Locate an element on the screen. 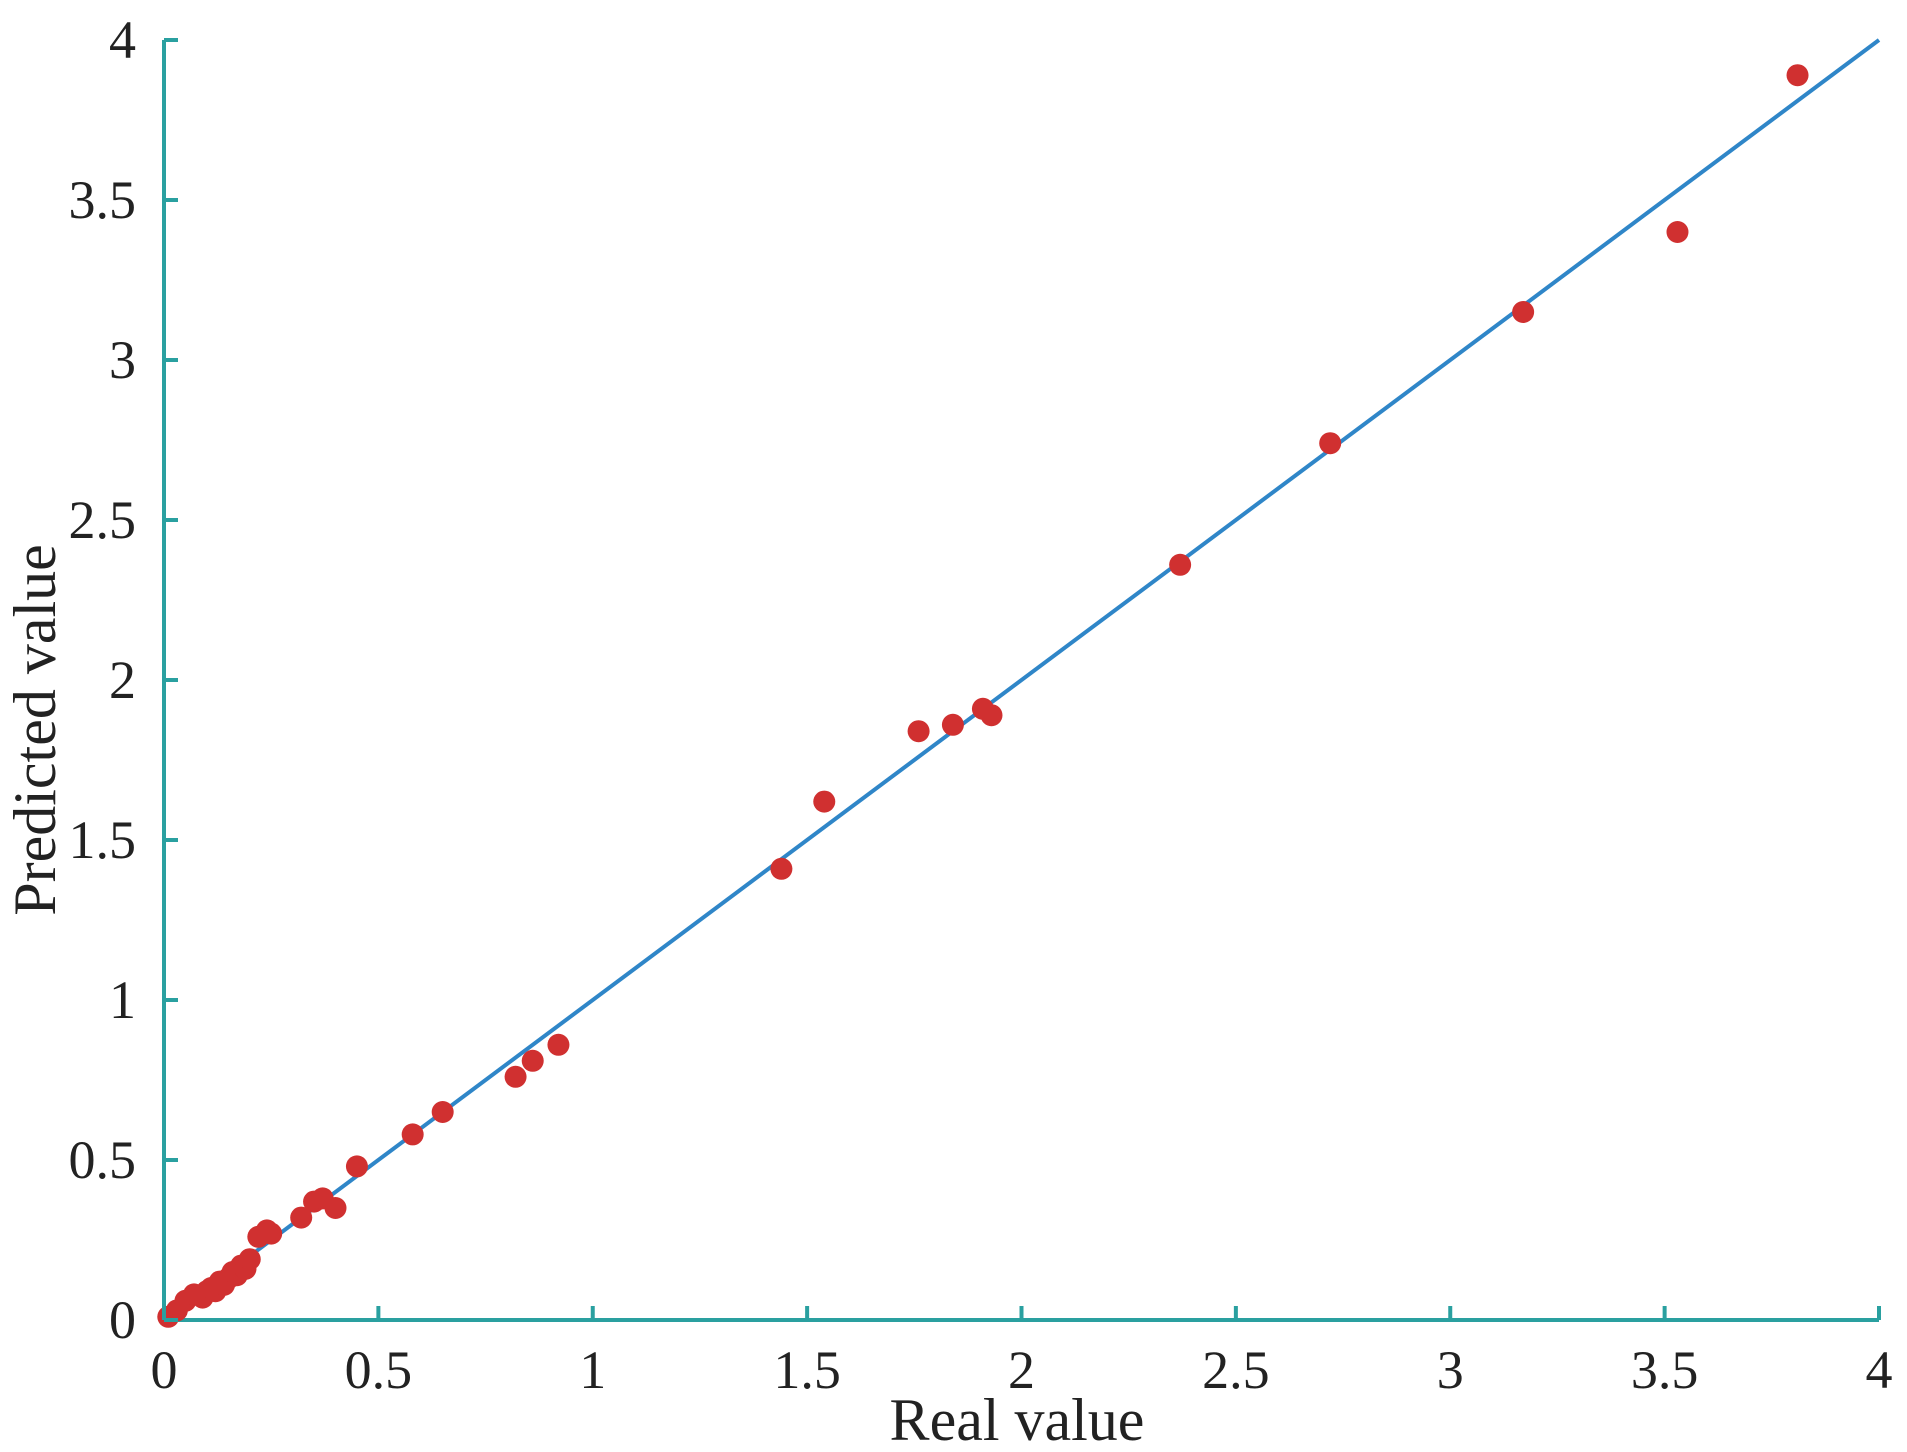 This screenshot has height=1452, width=1907. x-tick-label: 2.5 is located at coordinates (1236, 1370).